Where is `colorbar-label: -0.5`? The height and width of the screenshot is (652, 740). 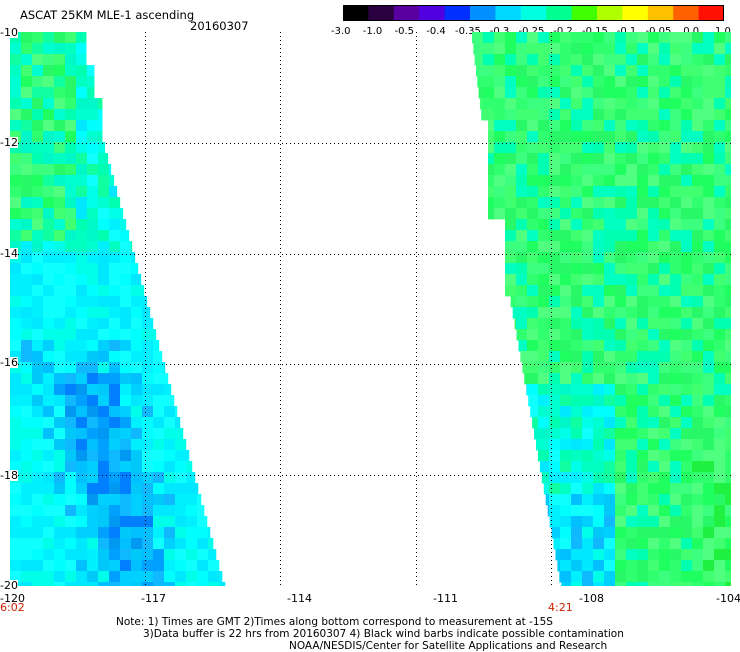
colorbar-label: -0.5 is located at coordinates (404, 31).